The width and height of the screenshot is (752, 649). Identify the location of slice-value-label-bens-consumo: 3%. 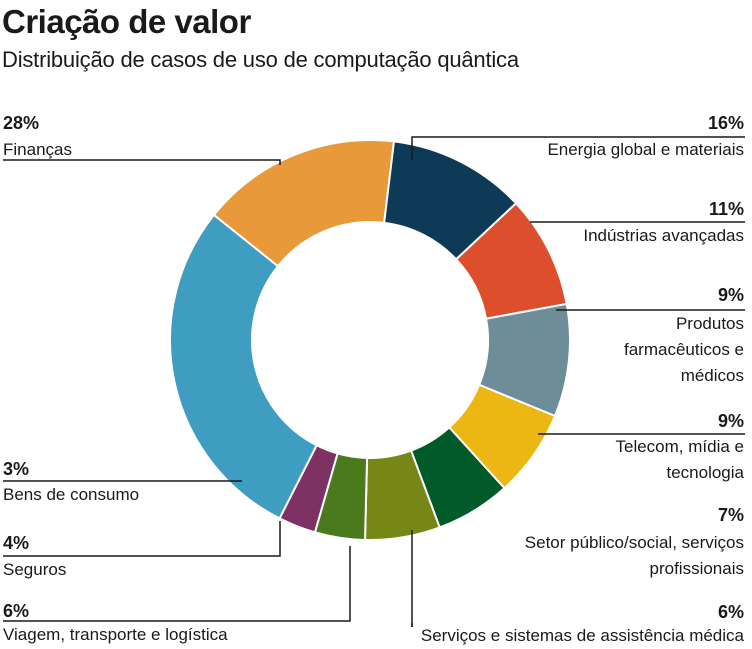
(16, 469).